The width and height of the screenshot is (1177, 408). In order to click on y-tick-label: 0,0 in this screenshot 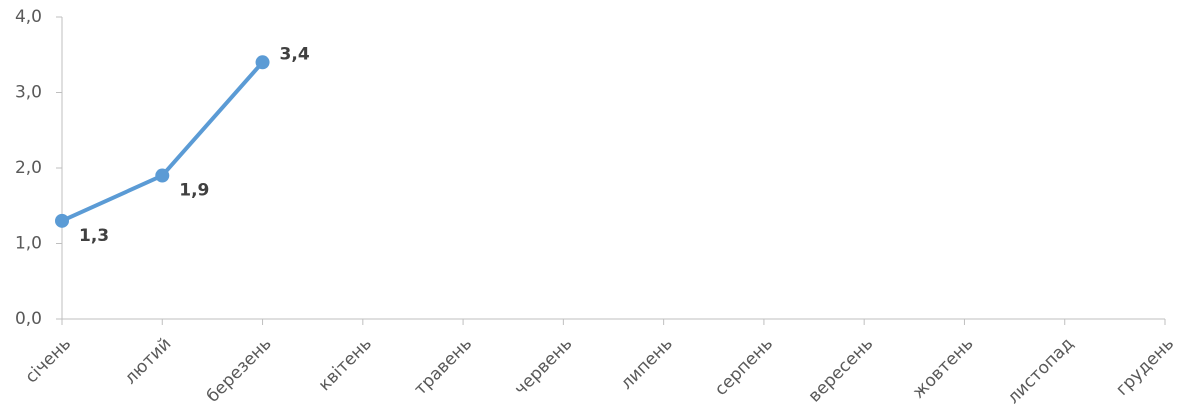, I will do `click(28, 319)`.